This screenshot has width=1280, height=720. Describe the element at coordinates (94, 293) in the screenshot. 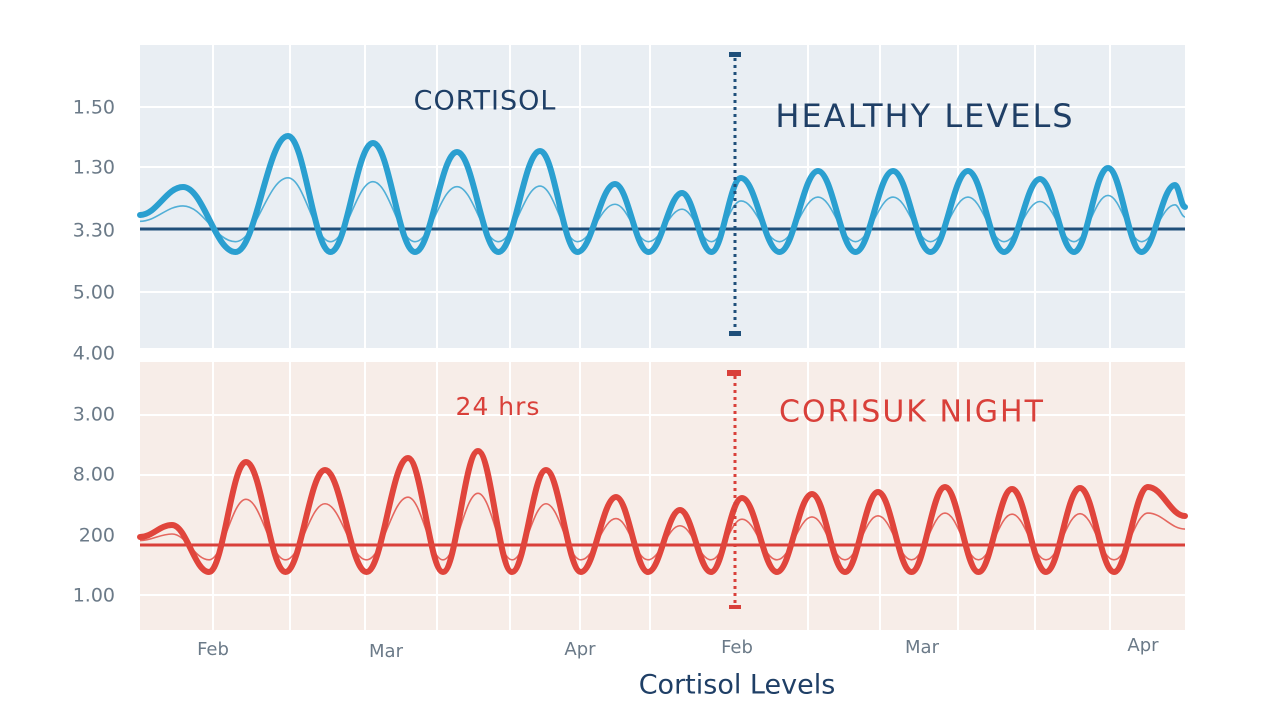

I see `y-label: 5.00` at that location.